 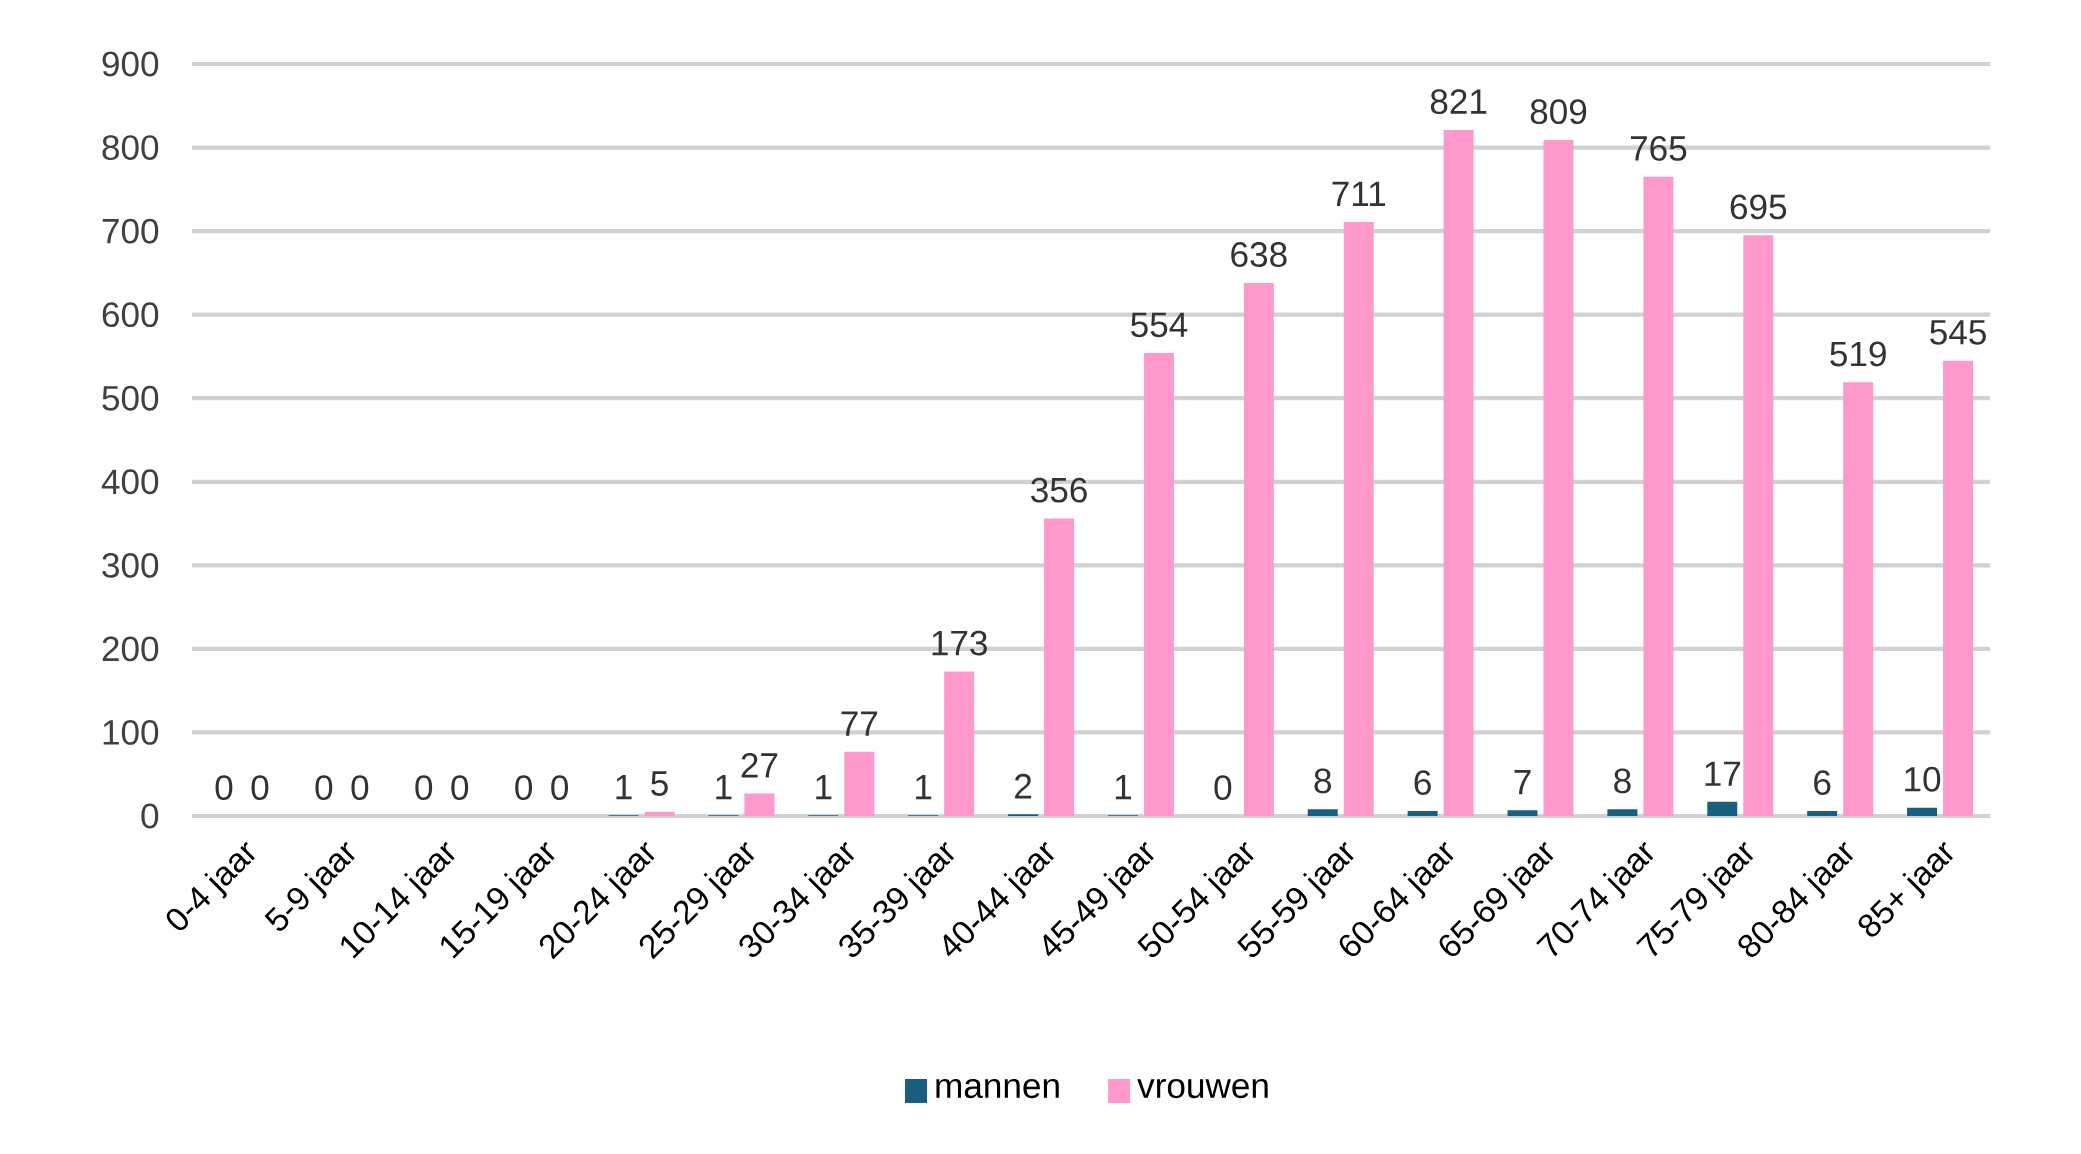 What do you see at coordinates (1923, 779) in the screenshot?
I see `data-label: 10` at bounding box center [1923, 779].